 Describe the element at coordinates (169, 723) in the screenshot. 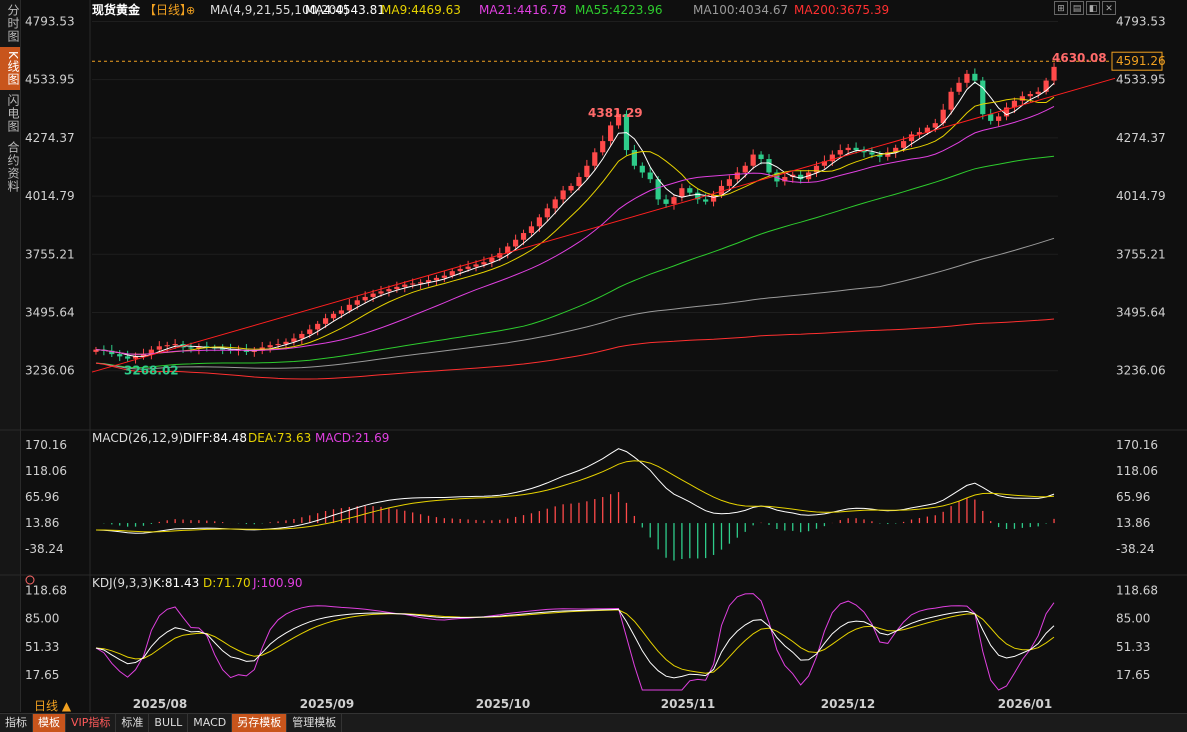

I see `tab-bull: BULL` at that location.